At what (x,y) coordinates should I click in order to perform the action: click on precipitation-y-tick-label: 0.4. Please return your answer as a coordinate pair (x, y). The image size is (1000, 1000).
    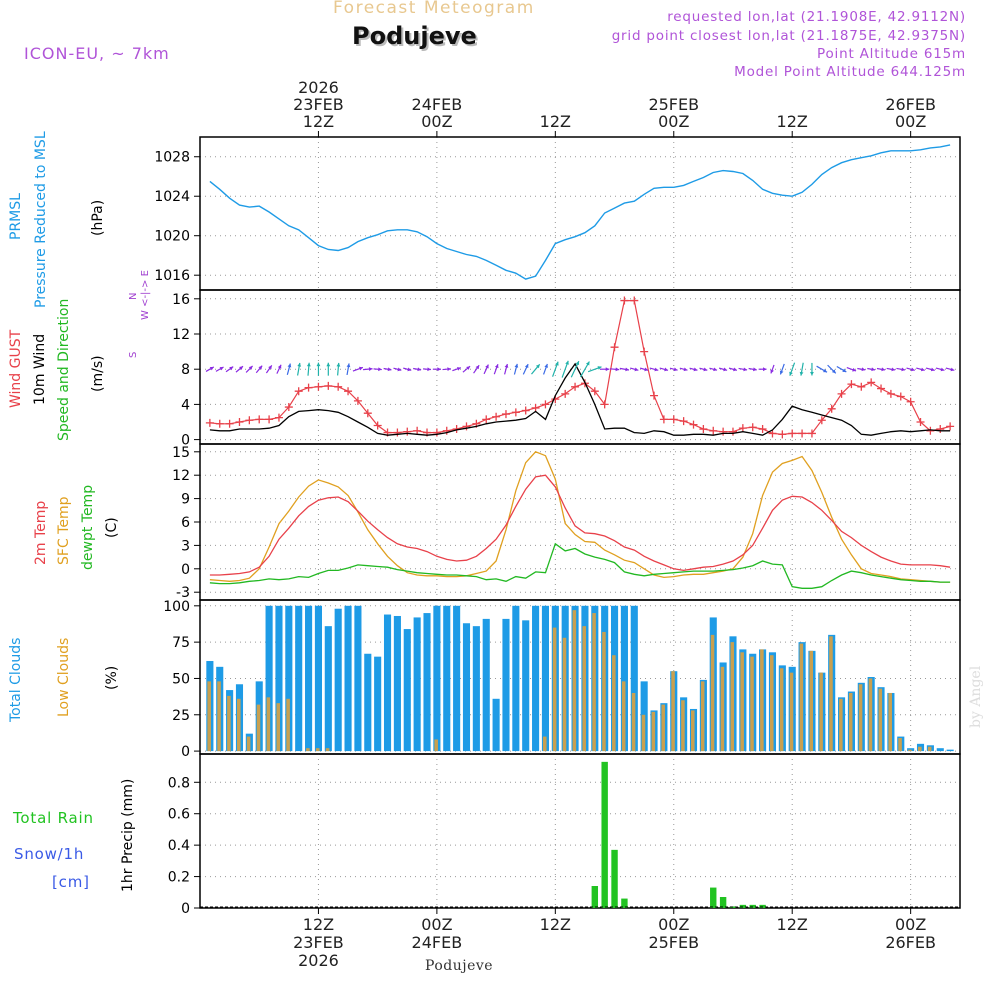
    Looking at the image, I should click on (179, 846).